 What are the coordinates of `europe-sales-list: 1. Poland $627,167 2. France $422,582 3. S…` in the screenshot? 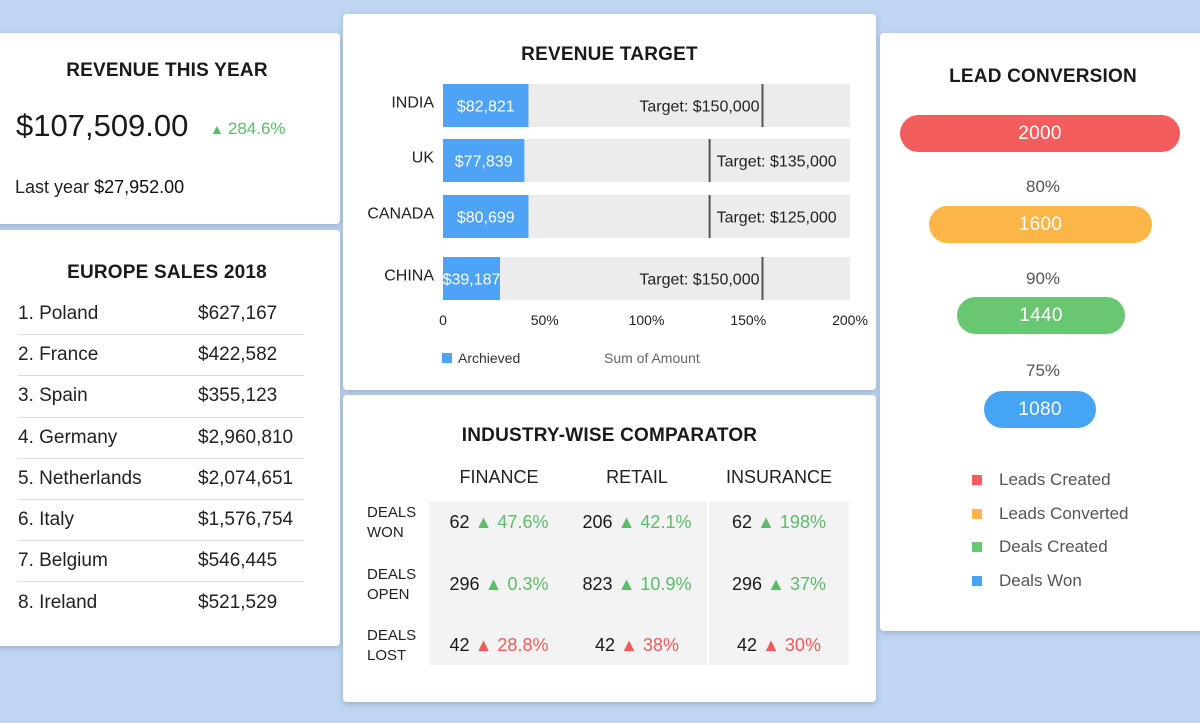 It's located at (161, 459).